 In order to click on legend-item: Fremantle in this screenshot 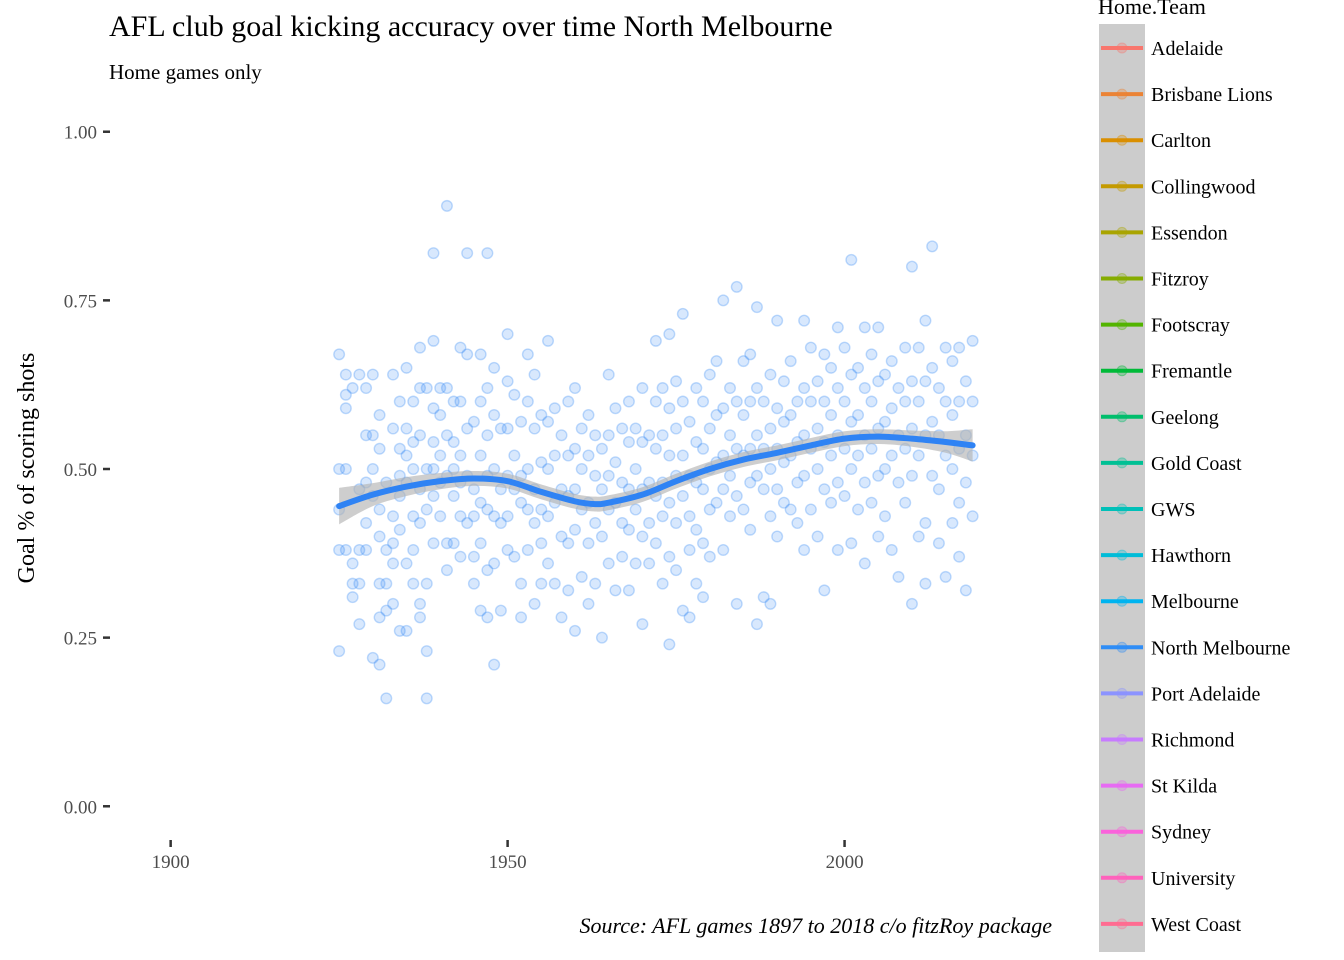, I will do `click(1166, 372)`.